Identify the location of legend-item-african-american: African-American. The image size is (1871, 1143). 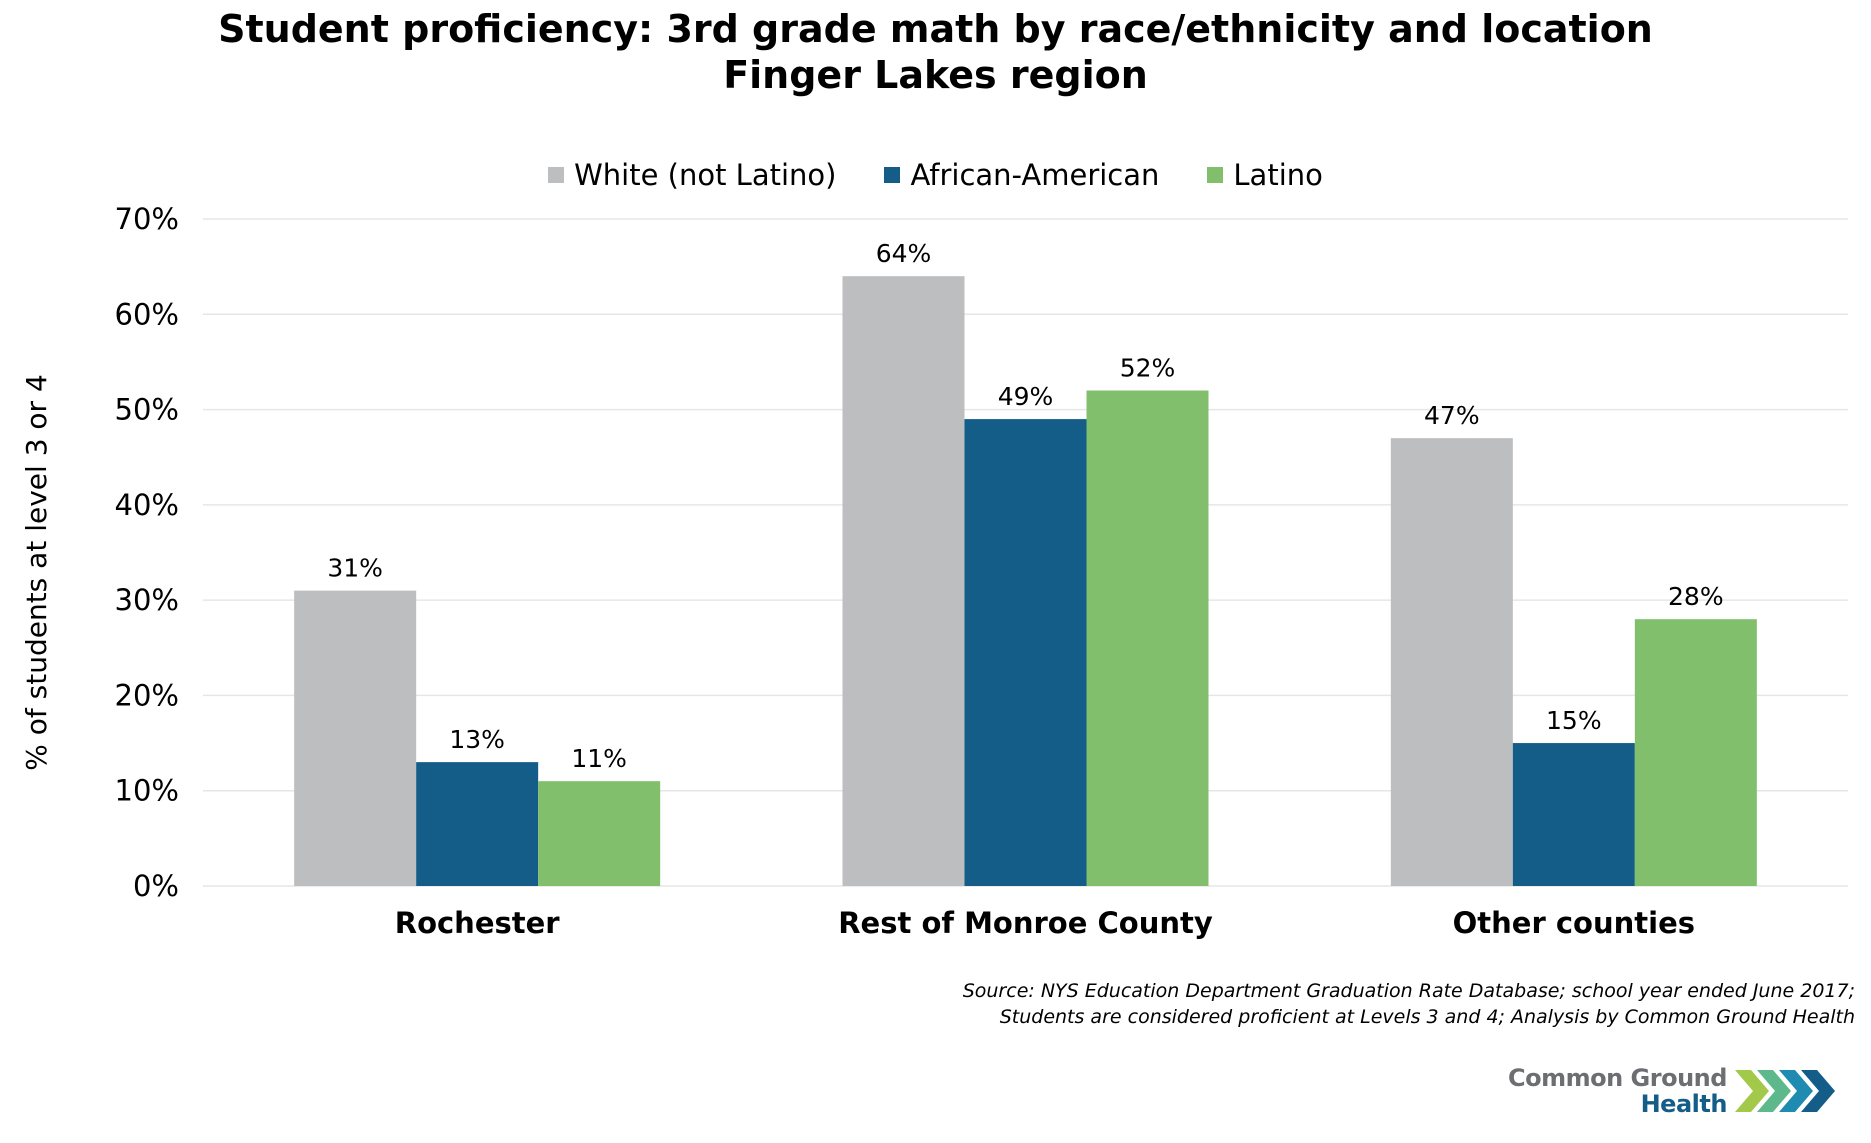
(1021, 175).